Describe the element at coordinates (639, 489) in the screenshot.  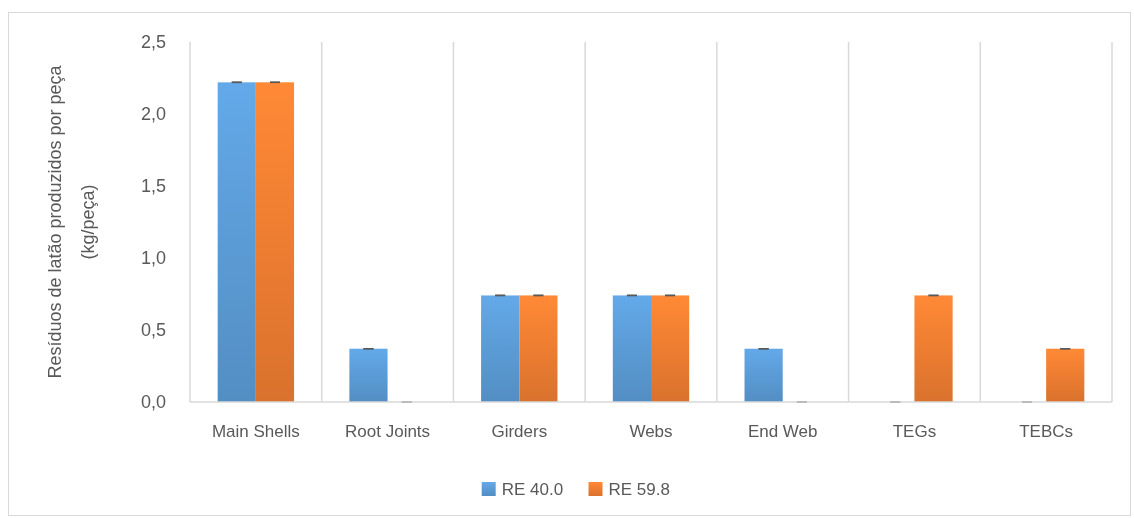
I see `legend-label: RE 59.8` at that location.